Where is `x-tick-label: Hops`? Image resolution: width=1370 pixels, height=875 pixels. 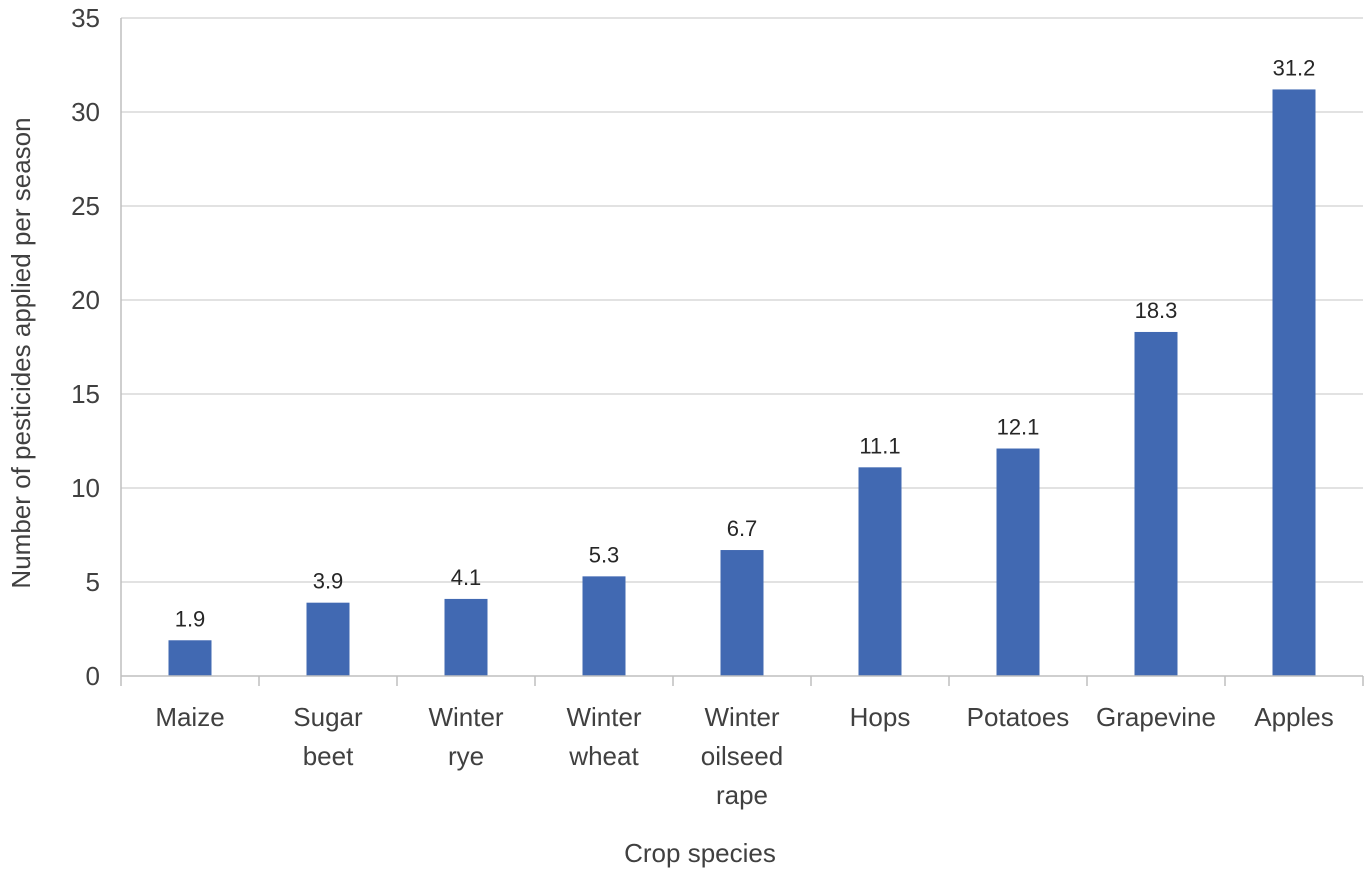
x-tick-label: Hops is located at coordinates (880, 717).